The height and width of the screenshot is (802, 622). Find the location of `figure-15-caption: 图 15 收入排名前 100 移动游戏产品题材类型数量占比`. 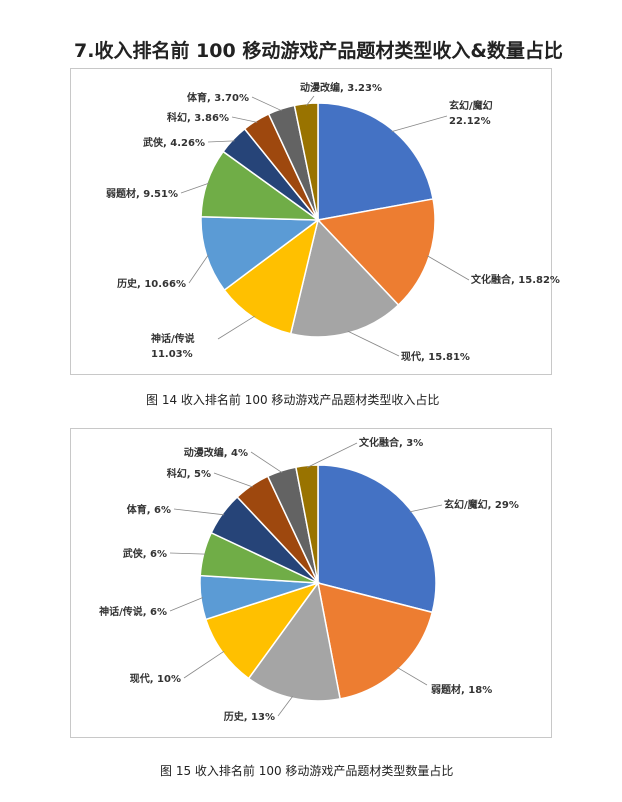

figure-15-caption: 图 15 收入排名前 100 移动游戏产品题材类型数量占比 is located at coordinates (307, 771).